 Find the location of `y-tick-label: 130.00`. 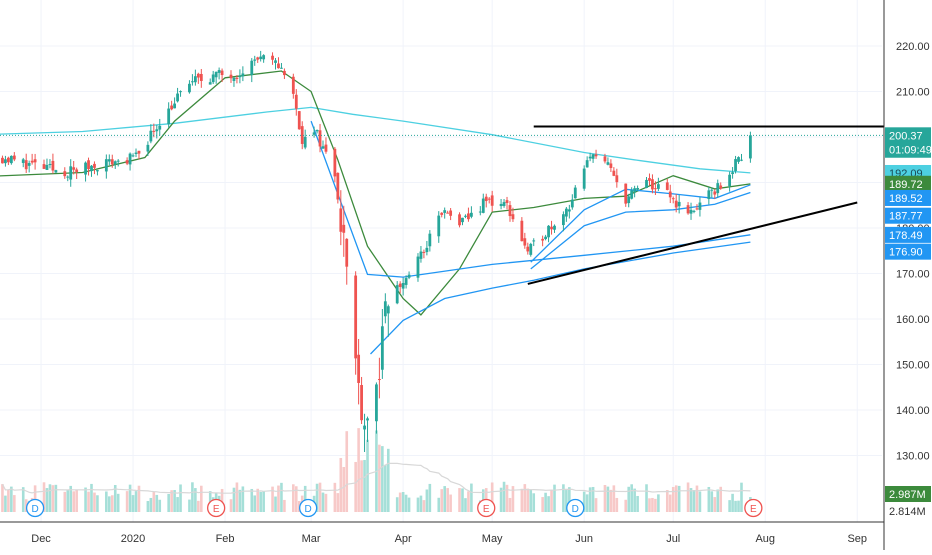

y-tick-label: 130.00 is located at coordinates (913, 457).